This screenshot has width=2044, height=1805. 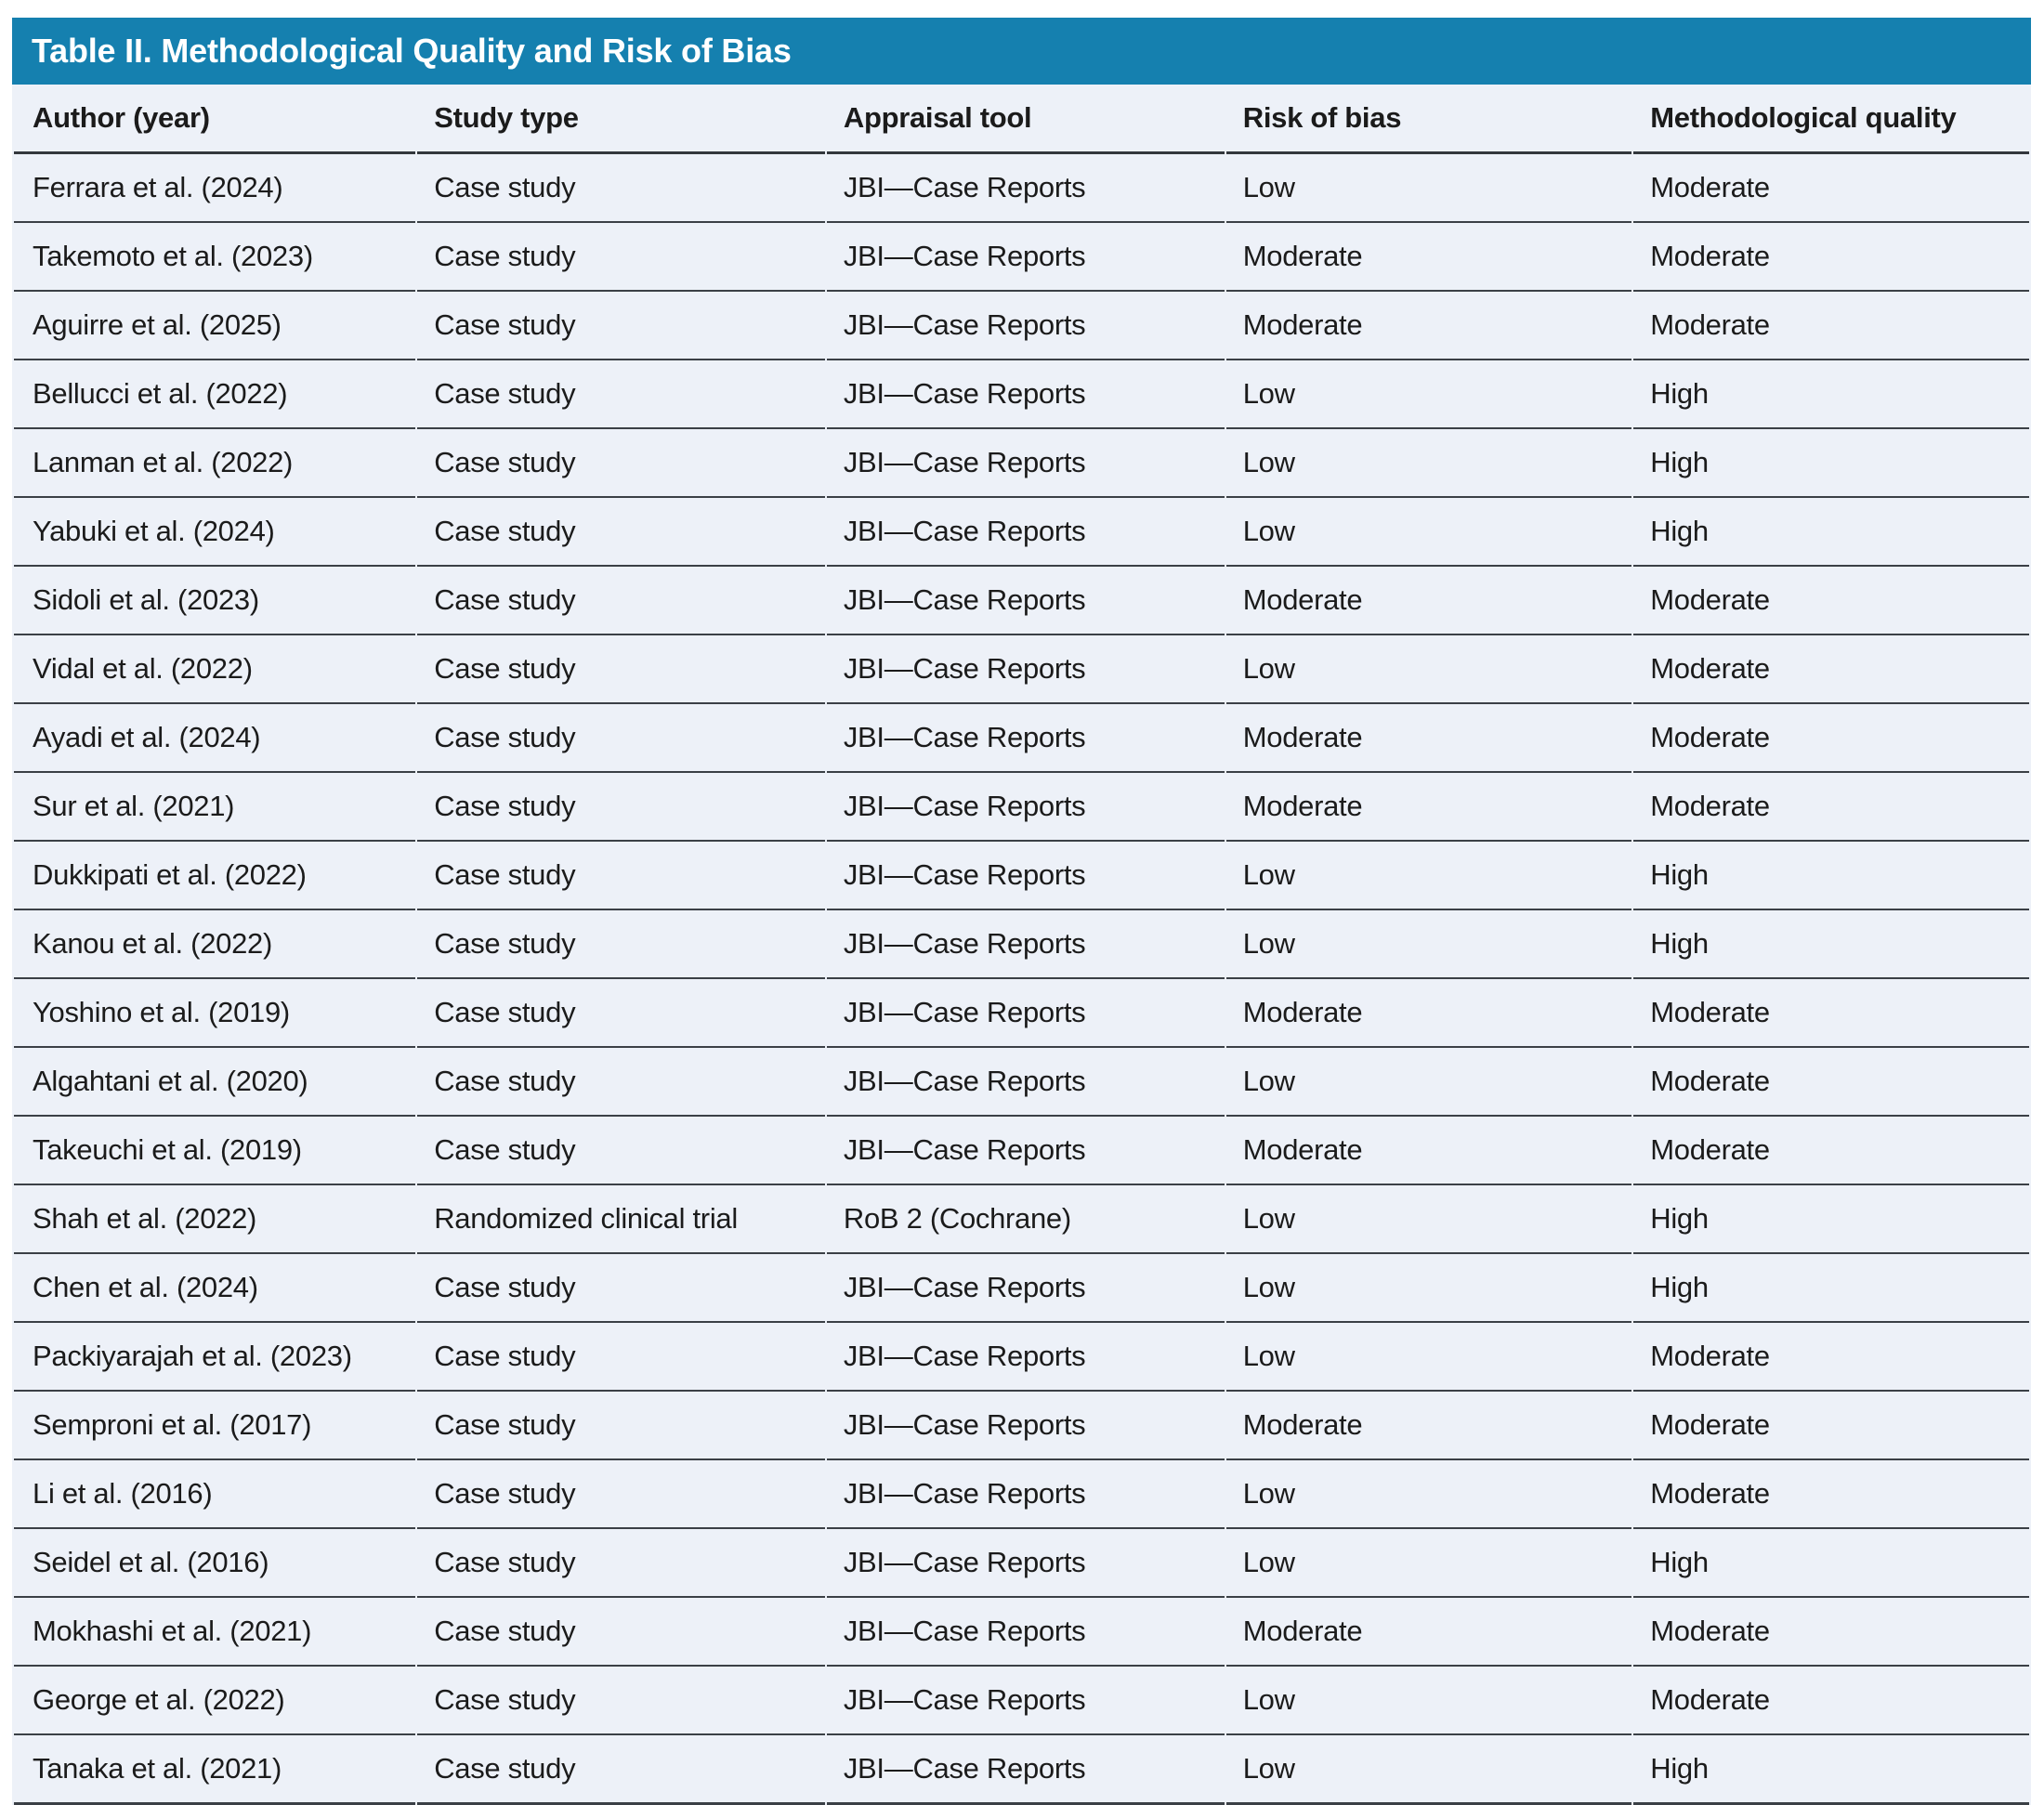 What do you see at coordinates (1025, 119) in the screenshot?
I see `column-header-appraisal-tool: Appraisal tool` at bounding box center [1025, 119].